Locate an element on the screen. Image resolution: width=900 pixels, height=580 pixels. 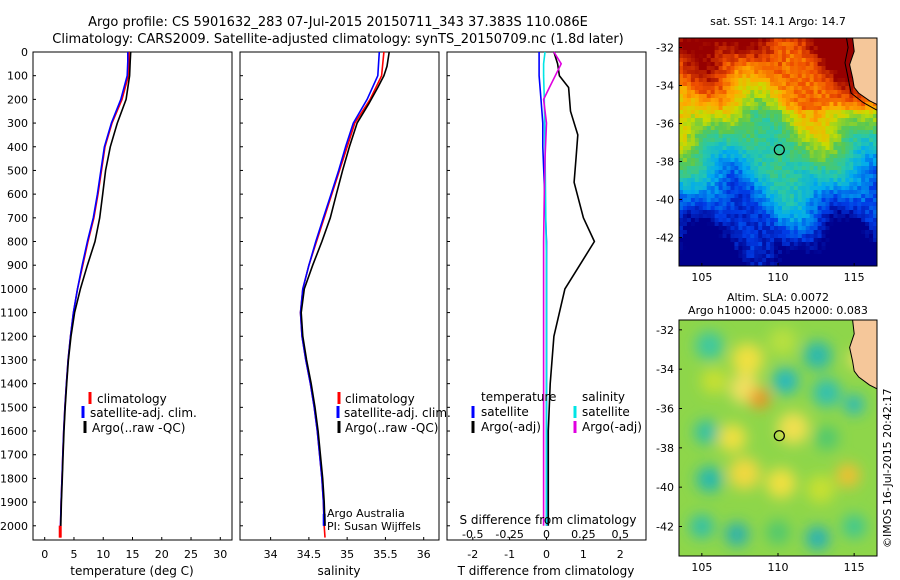
map-y-tick-label: -34 is located at coordinates (665, 369).